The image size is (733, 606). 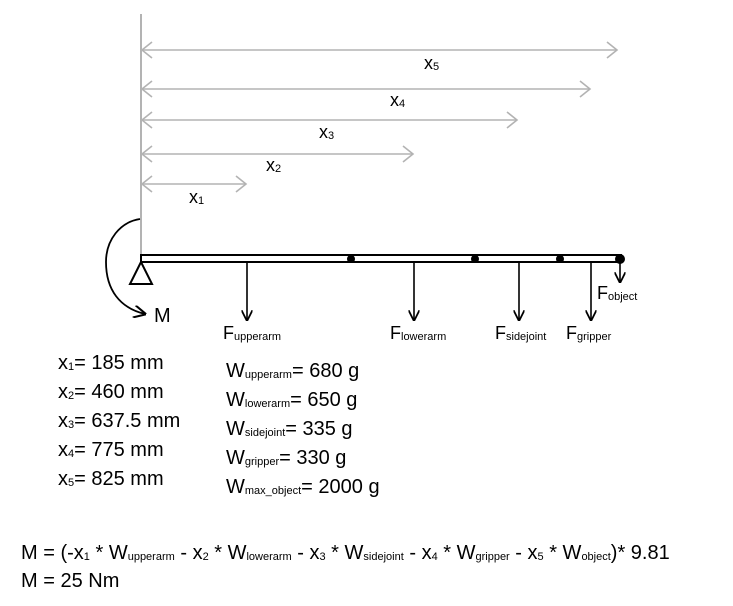 I want to click on force-label-object: Fobject, so click(x=617, y=293).